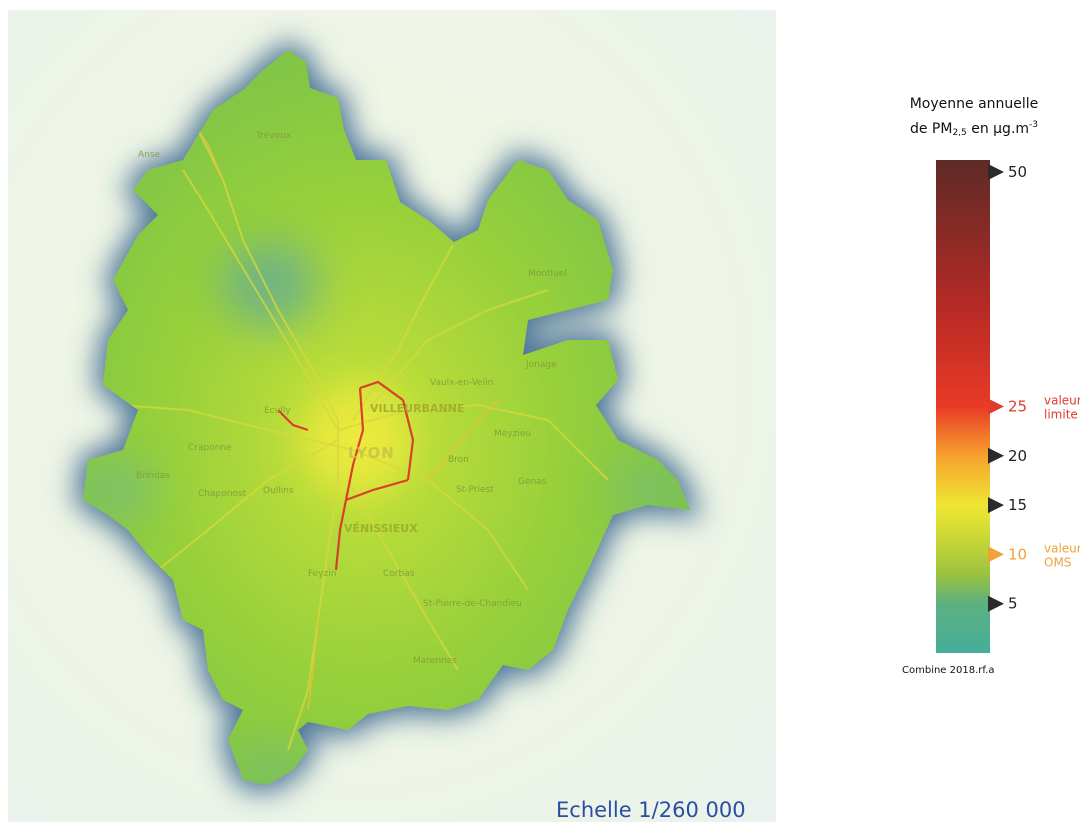 Image resolution: width=1080 pixels, height=825 pixels. What do you see at coordinates (322, 574) in the screenshot?
I see `place-label-feyzin: Feyzin` at bounding box center [322, 574].